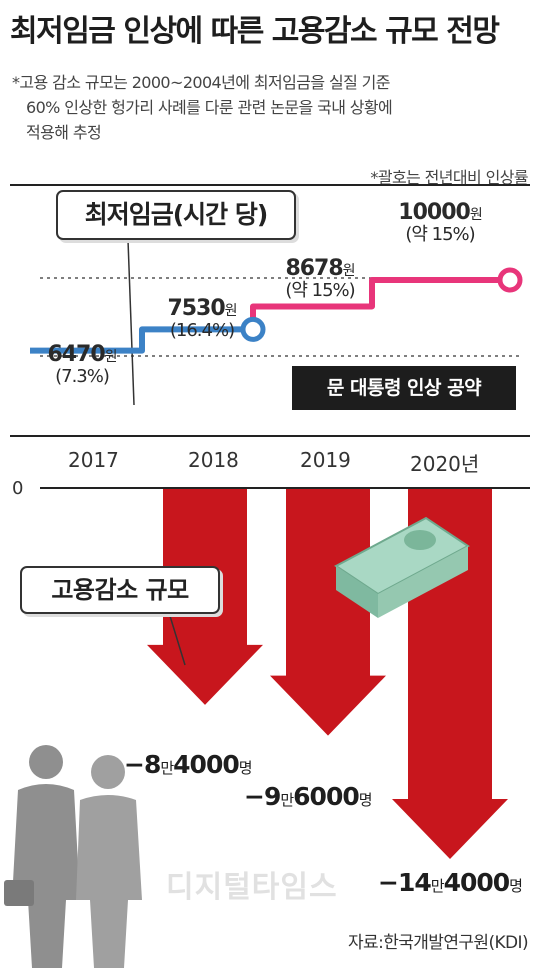 The image size is (540, 968). Describe the element at coordinates (476, 215) in the screenshot. I see `value-2020-unit: 원` at that location.